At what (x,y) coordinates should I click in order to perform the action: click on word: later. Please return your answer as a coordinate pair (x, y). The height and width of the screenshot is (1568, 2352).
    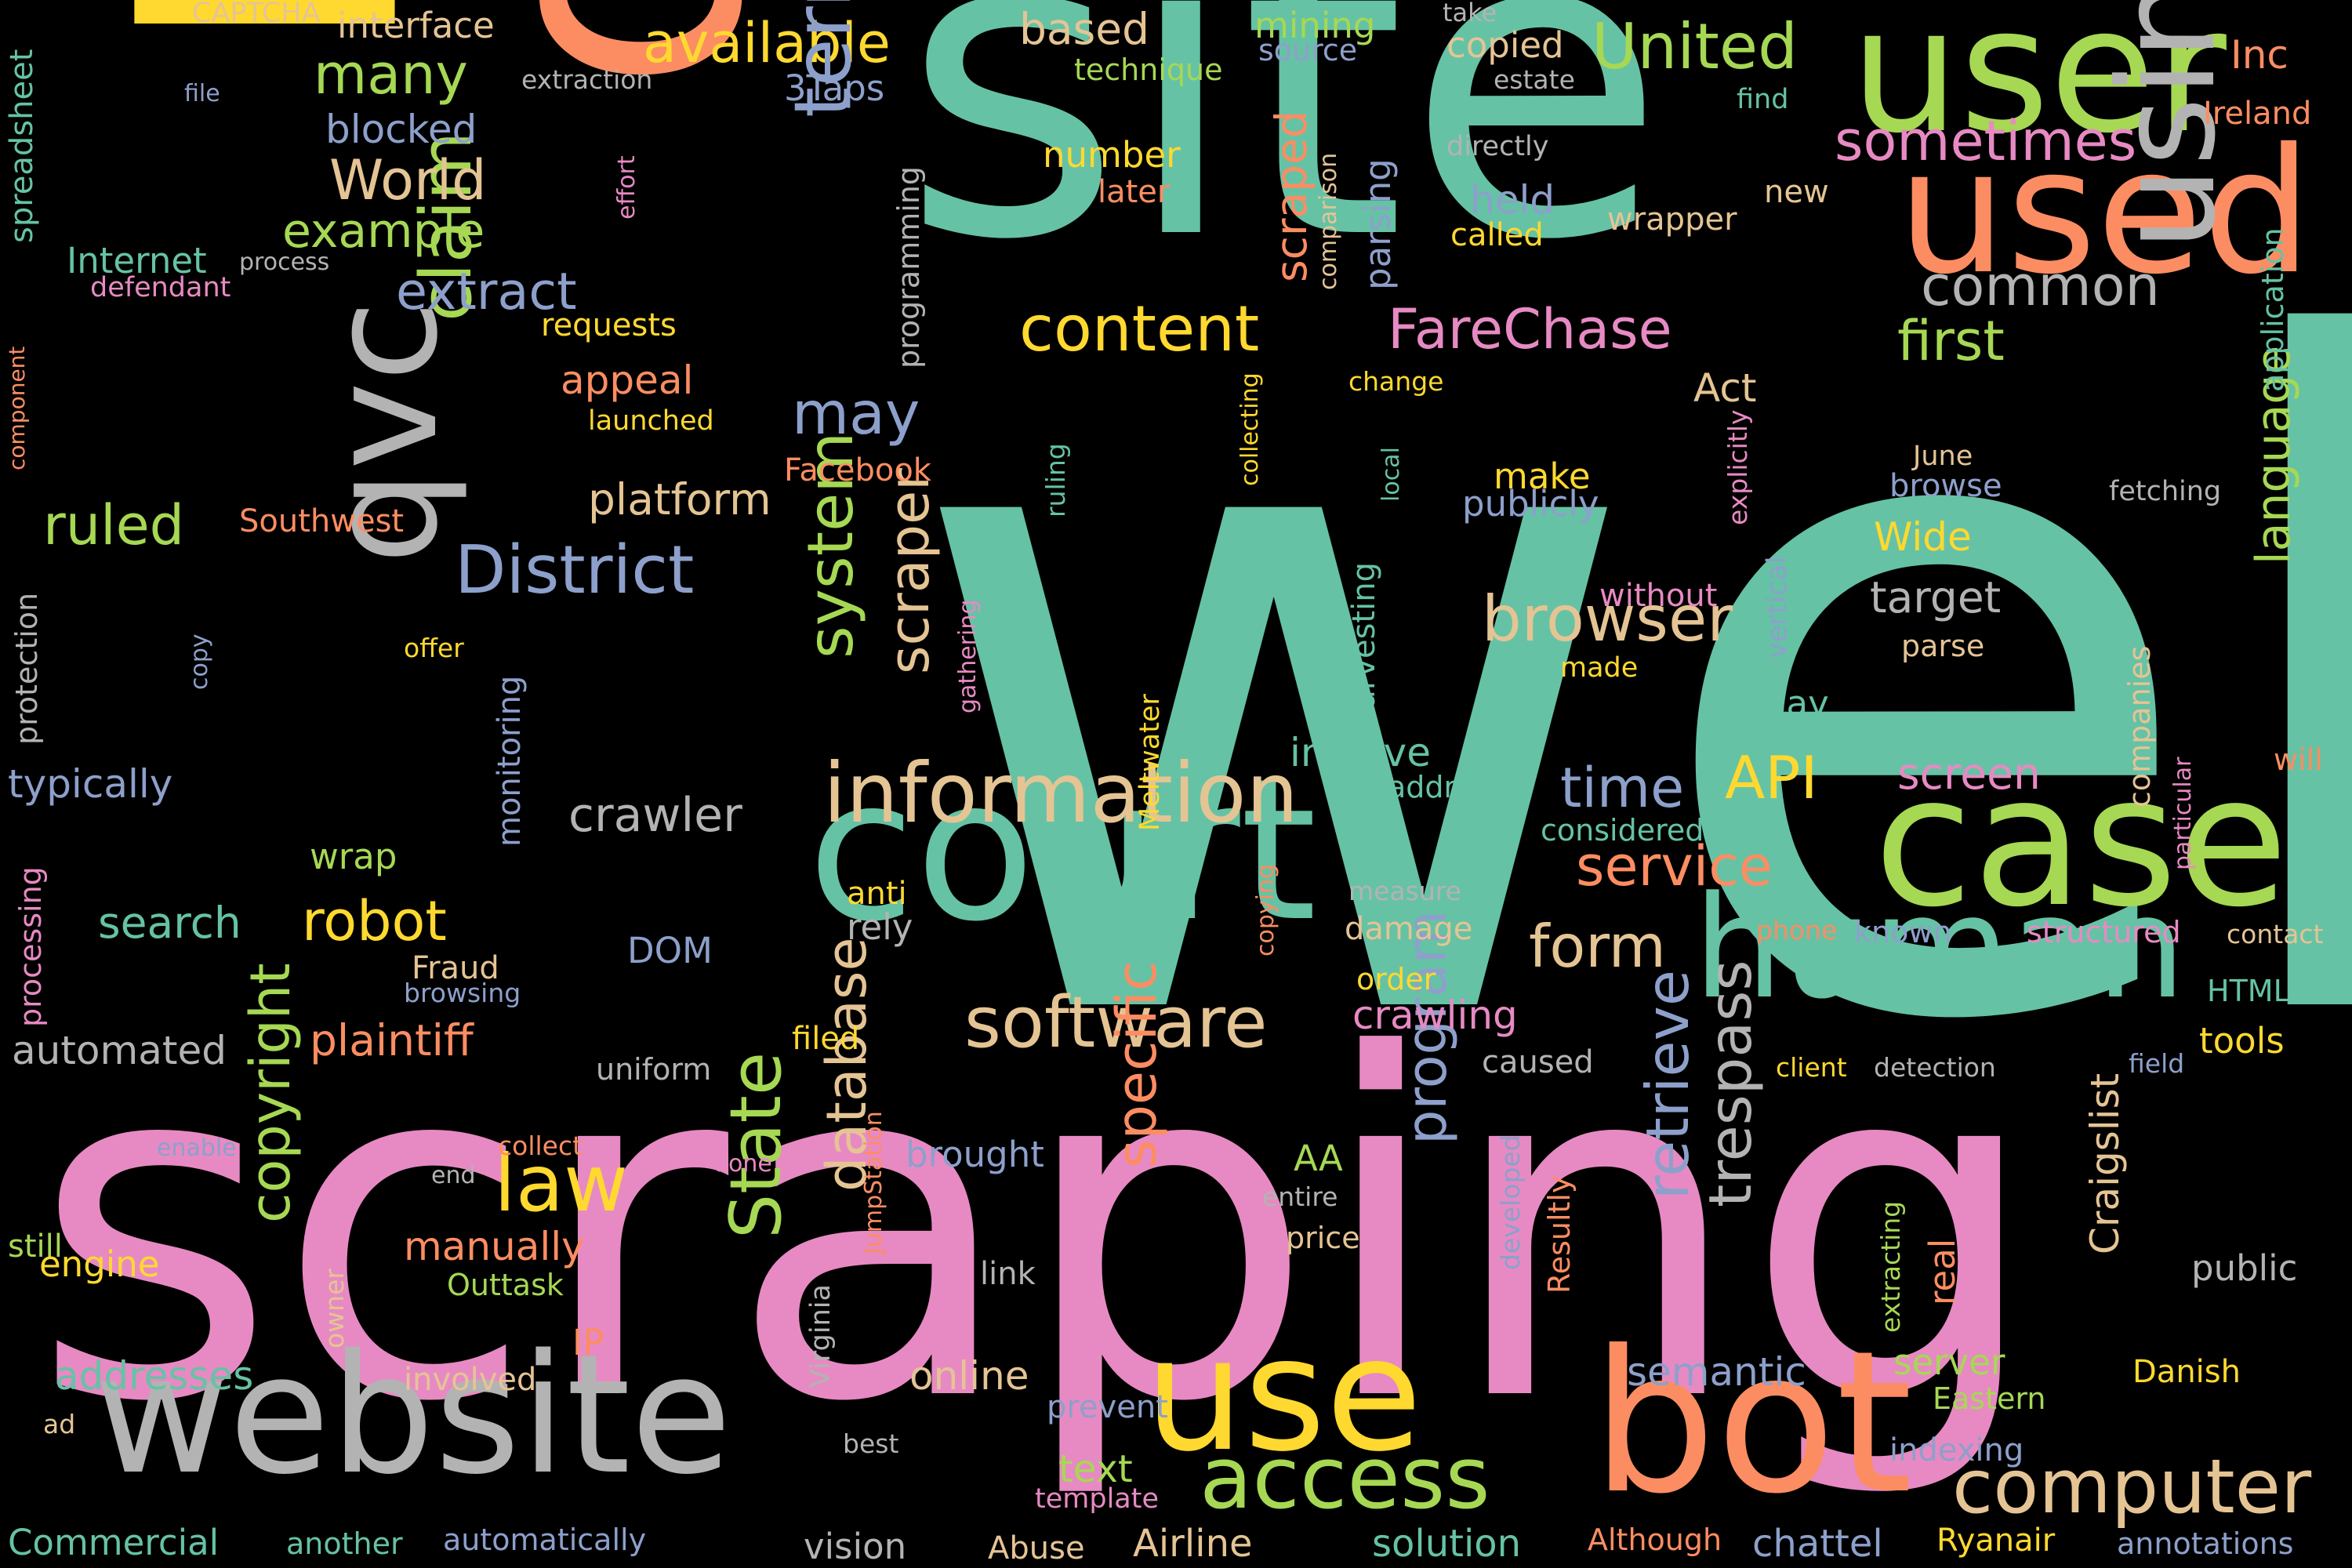
    Looking at the image, I should click on (1134, 192).